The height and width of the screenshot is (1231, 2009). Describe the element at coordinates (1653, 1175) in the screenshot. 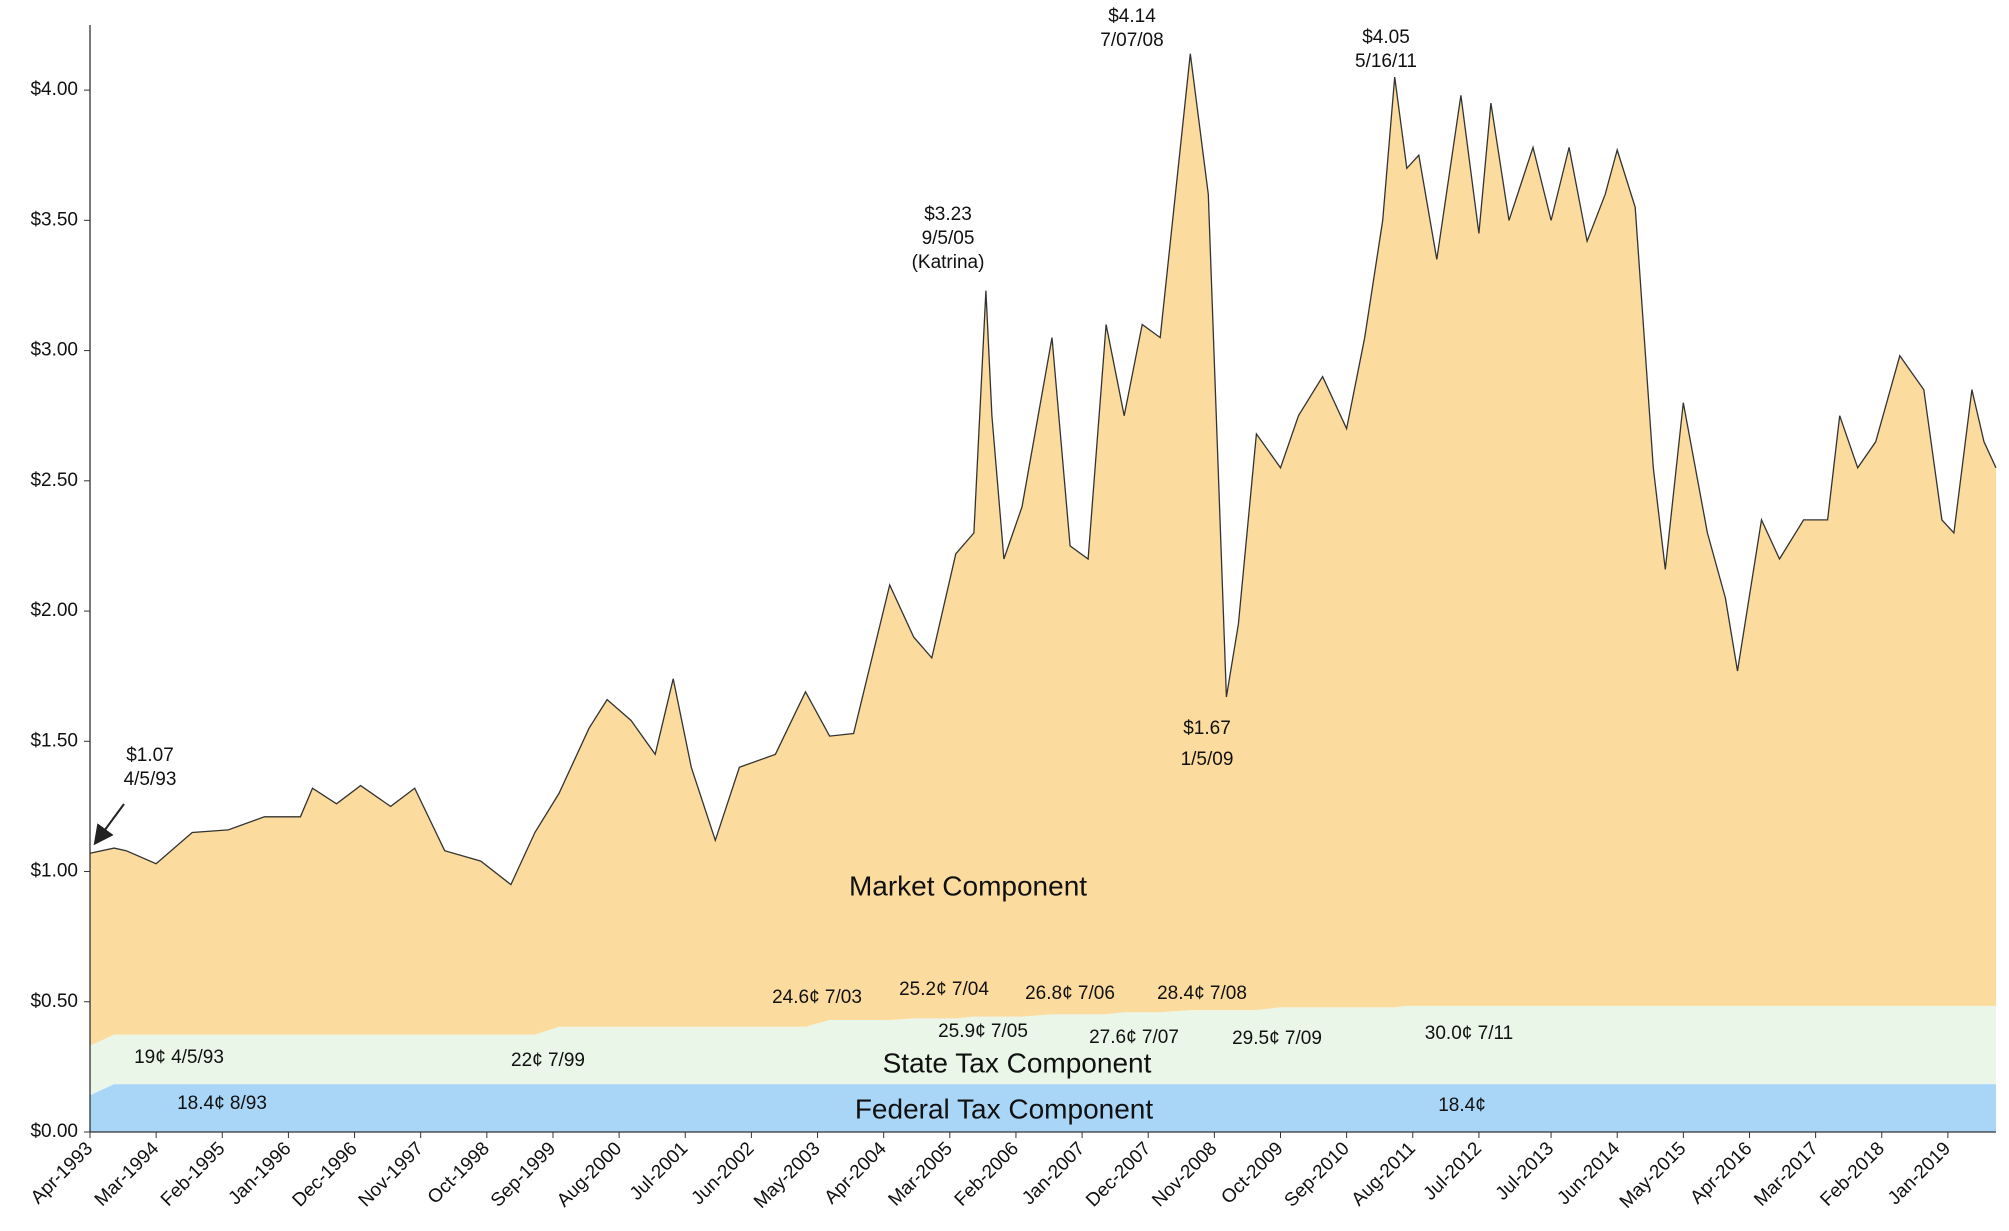

I see `x-tick-label: May-2015` at that location.